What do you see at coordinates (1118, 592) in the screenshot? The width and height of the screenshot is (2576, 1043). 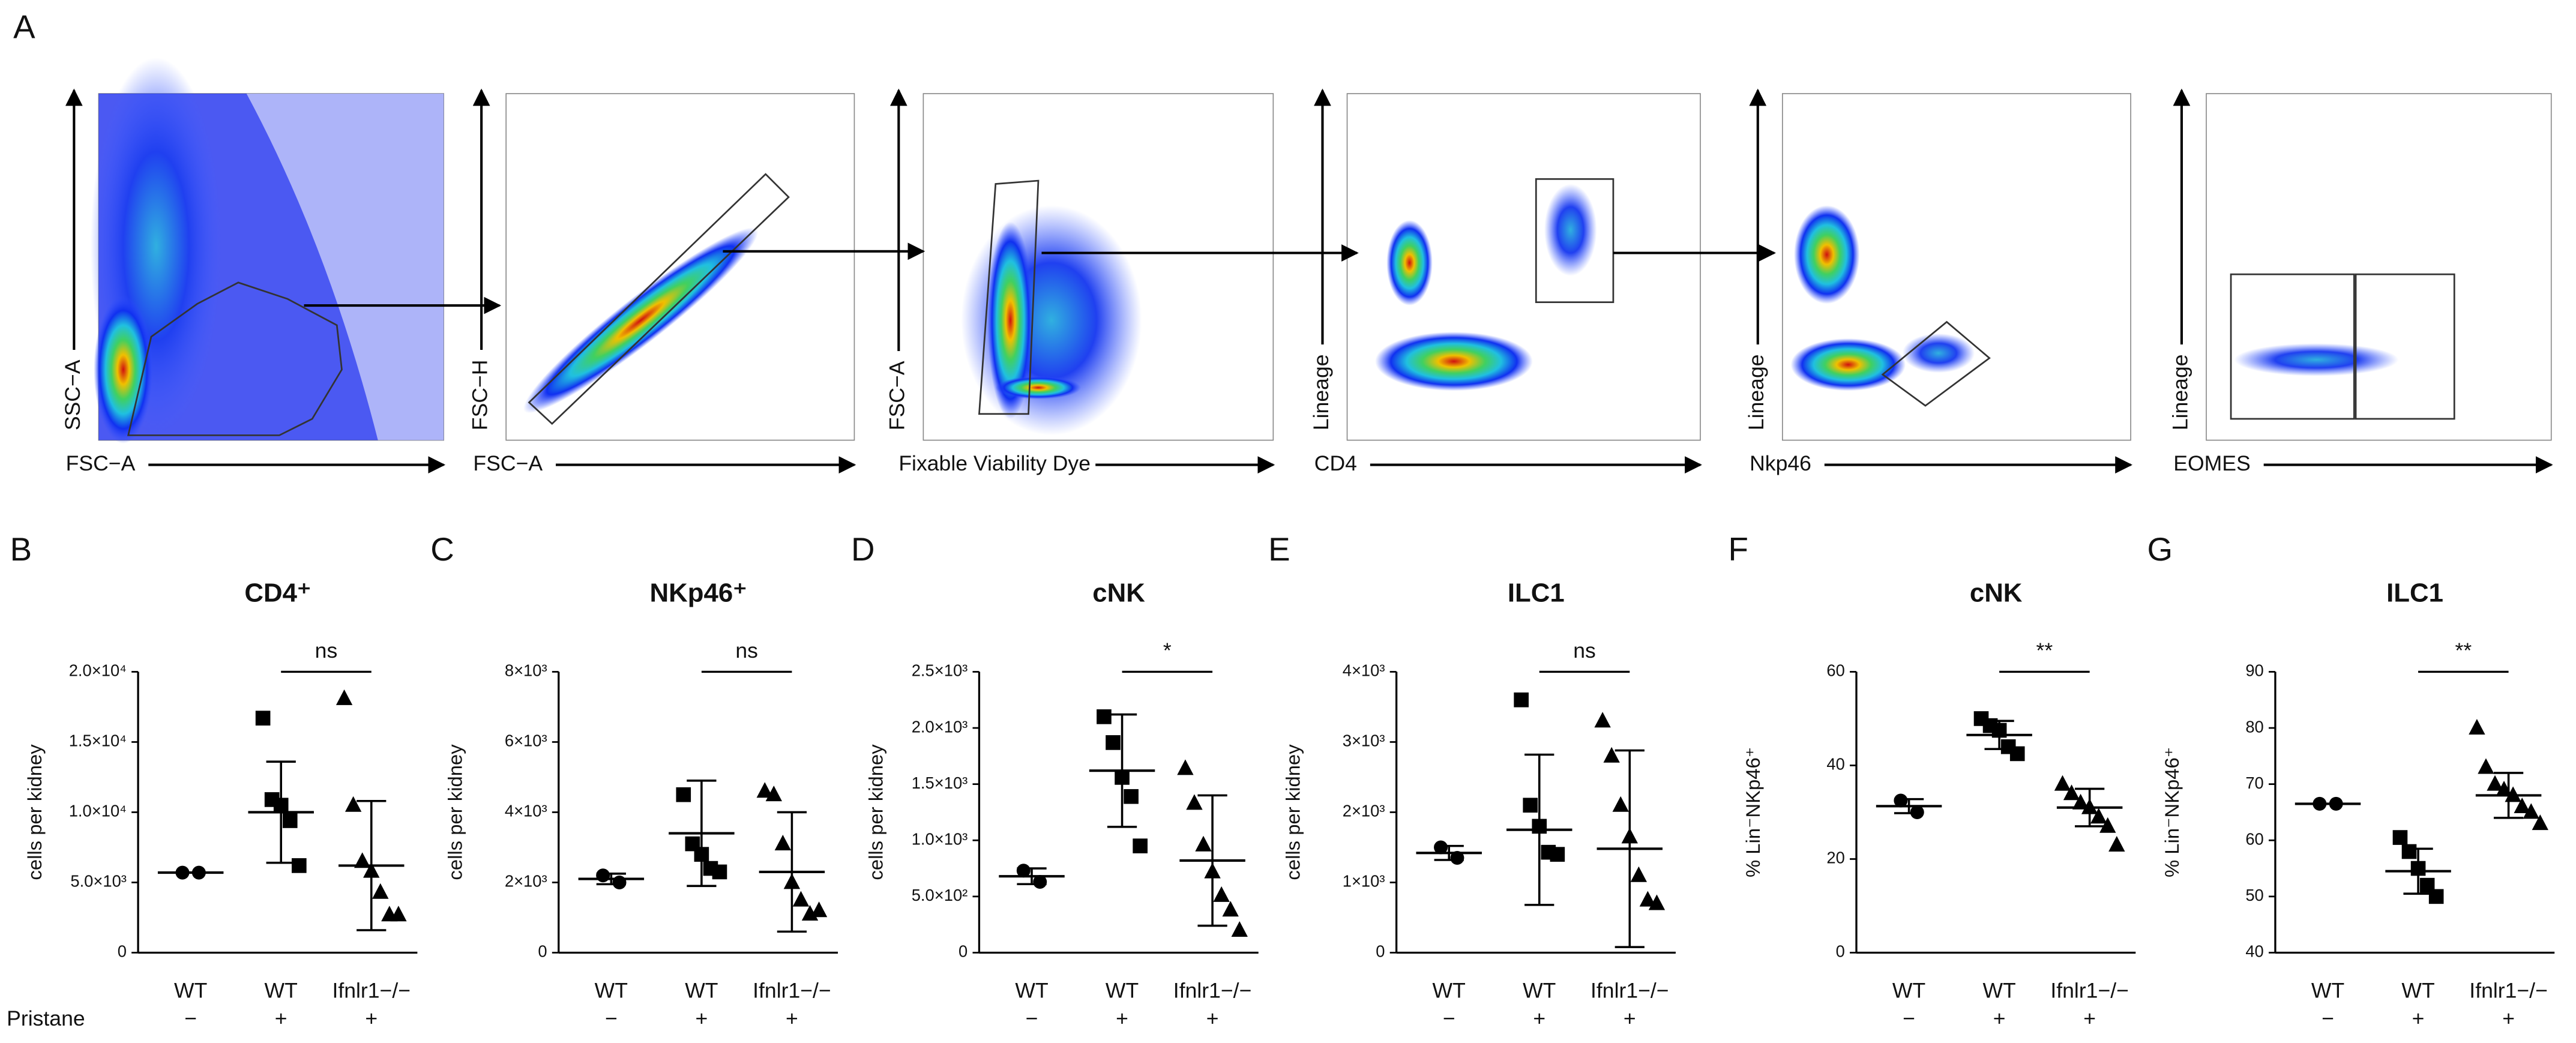 I see `chart-title: cNK` at bounding box center [1118, 592].